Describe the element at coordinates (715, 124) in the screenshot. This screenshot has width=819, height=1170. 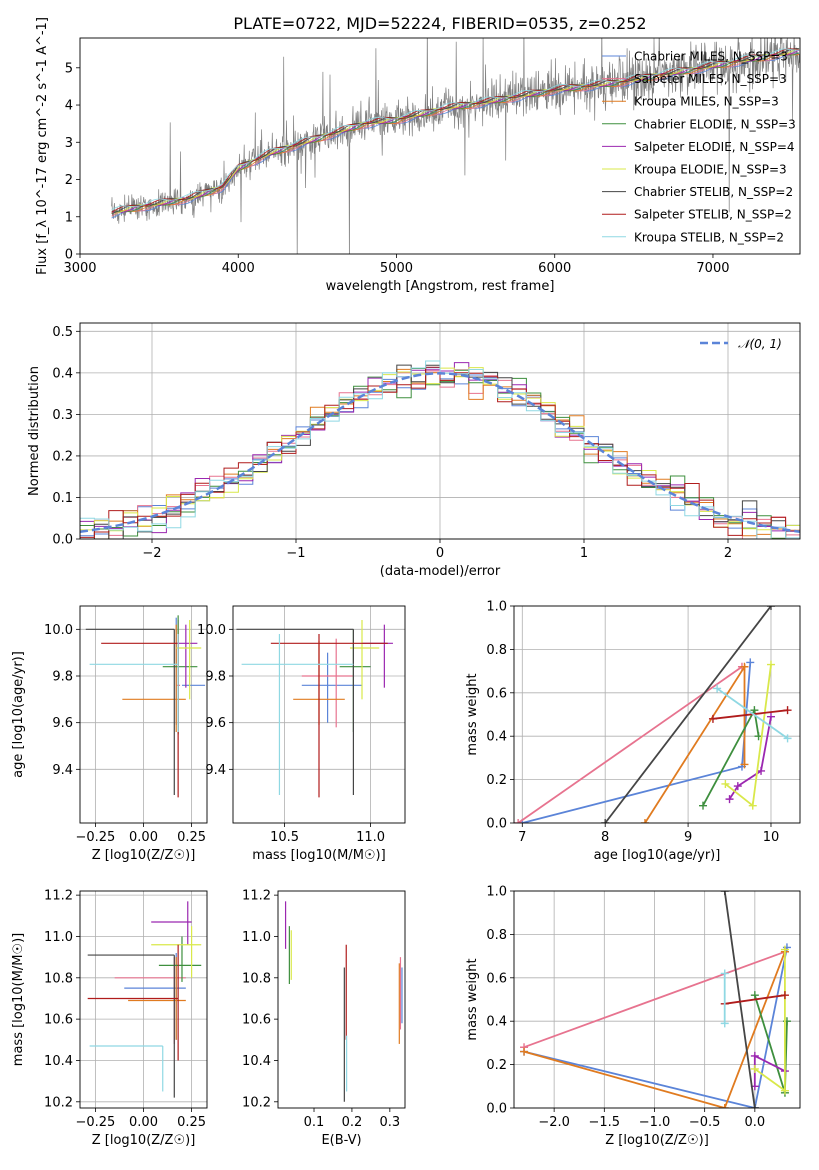
I see `legend-label-chabrier_elodie: Chabrier ELODIE, N_SSP=3` at that location.